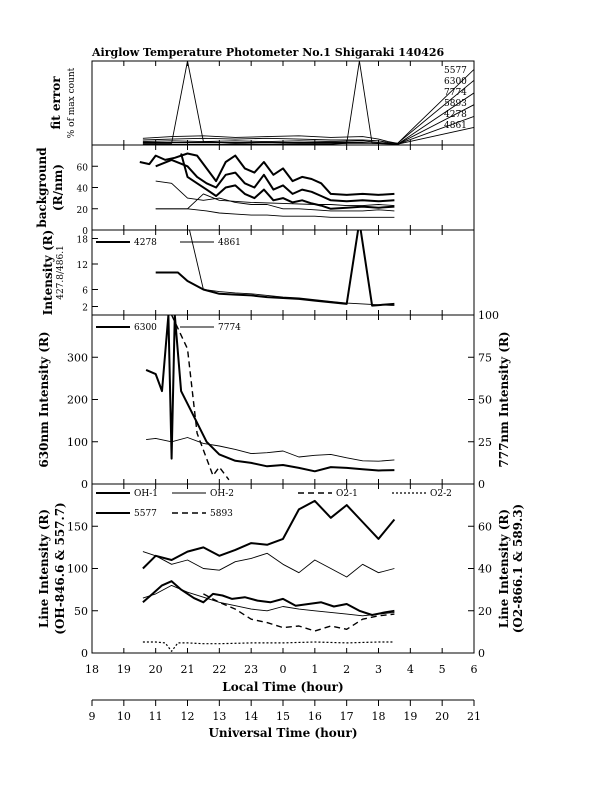  I want to click on y-tick-label: 60, so click(83, 168).